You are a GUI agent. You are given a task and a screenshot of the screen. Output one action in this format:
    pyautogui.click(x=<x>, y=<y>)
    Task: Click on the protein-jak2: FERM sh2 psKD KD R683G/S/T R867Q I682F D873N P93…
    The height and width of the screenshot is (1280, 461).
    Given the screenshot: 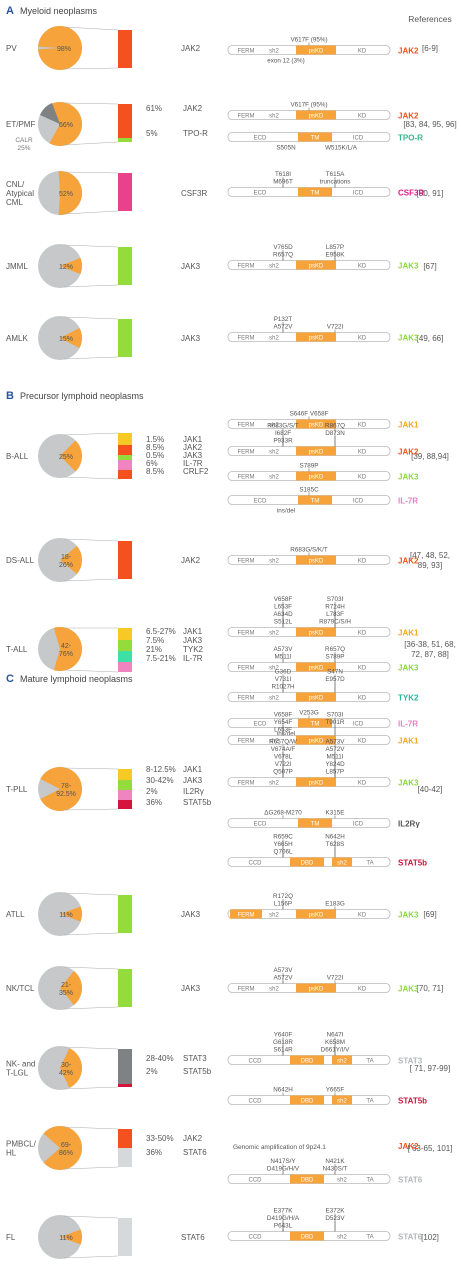 What is the action you would take?
    pyautogui.click(x=323, y=440)
    